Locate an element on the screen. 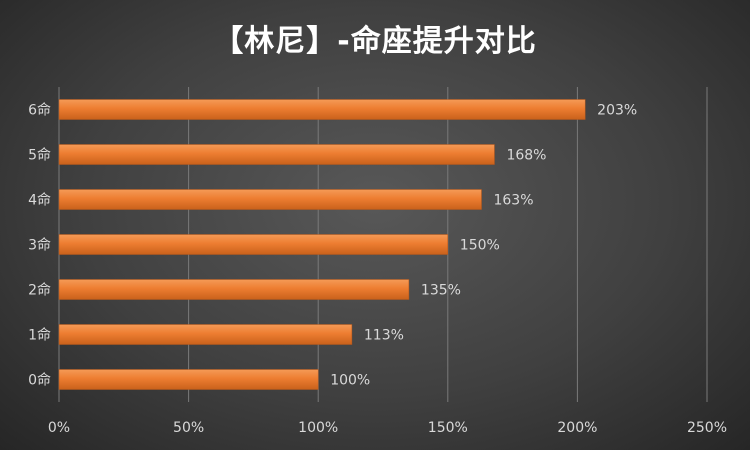 The image size is (750, 450). data-label: 113% is located at coordinates (384, 336).